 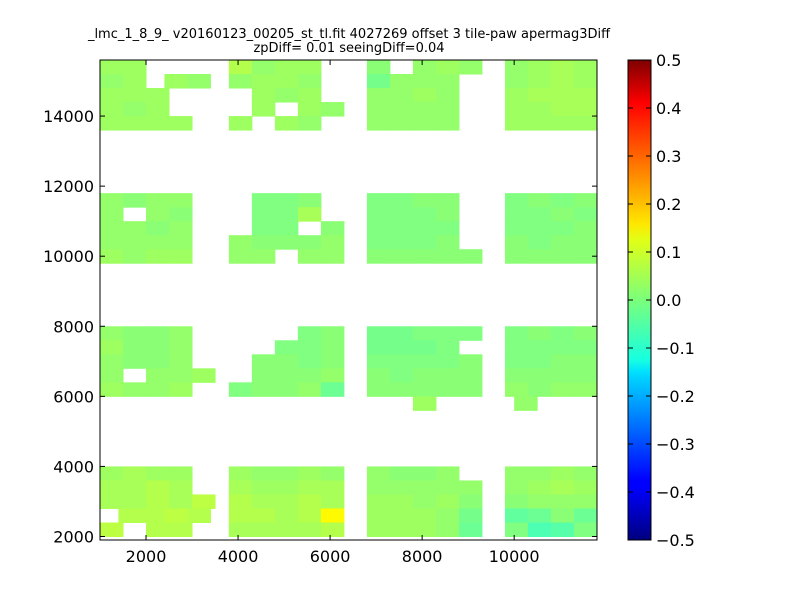 I want to click on colorbar-tick-label: 0.1, so click(x=668, y=252).